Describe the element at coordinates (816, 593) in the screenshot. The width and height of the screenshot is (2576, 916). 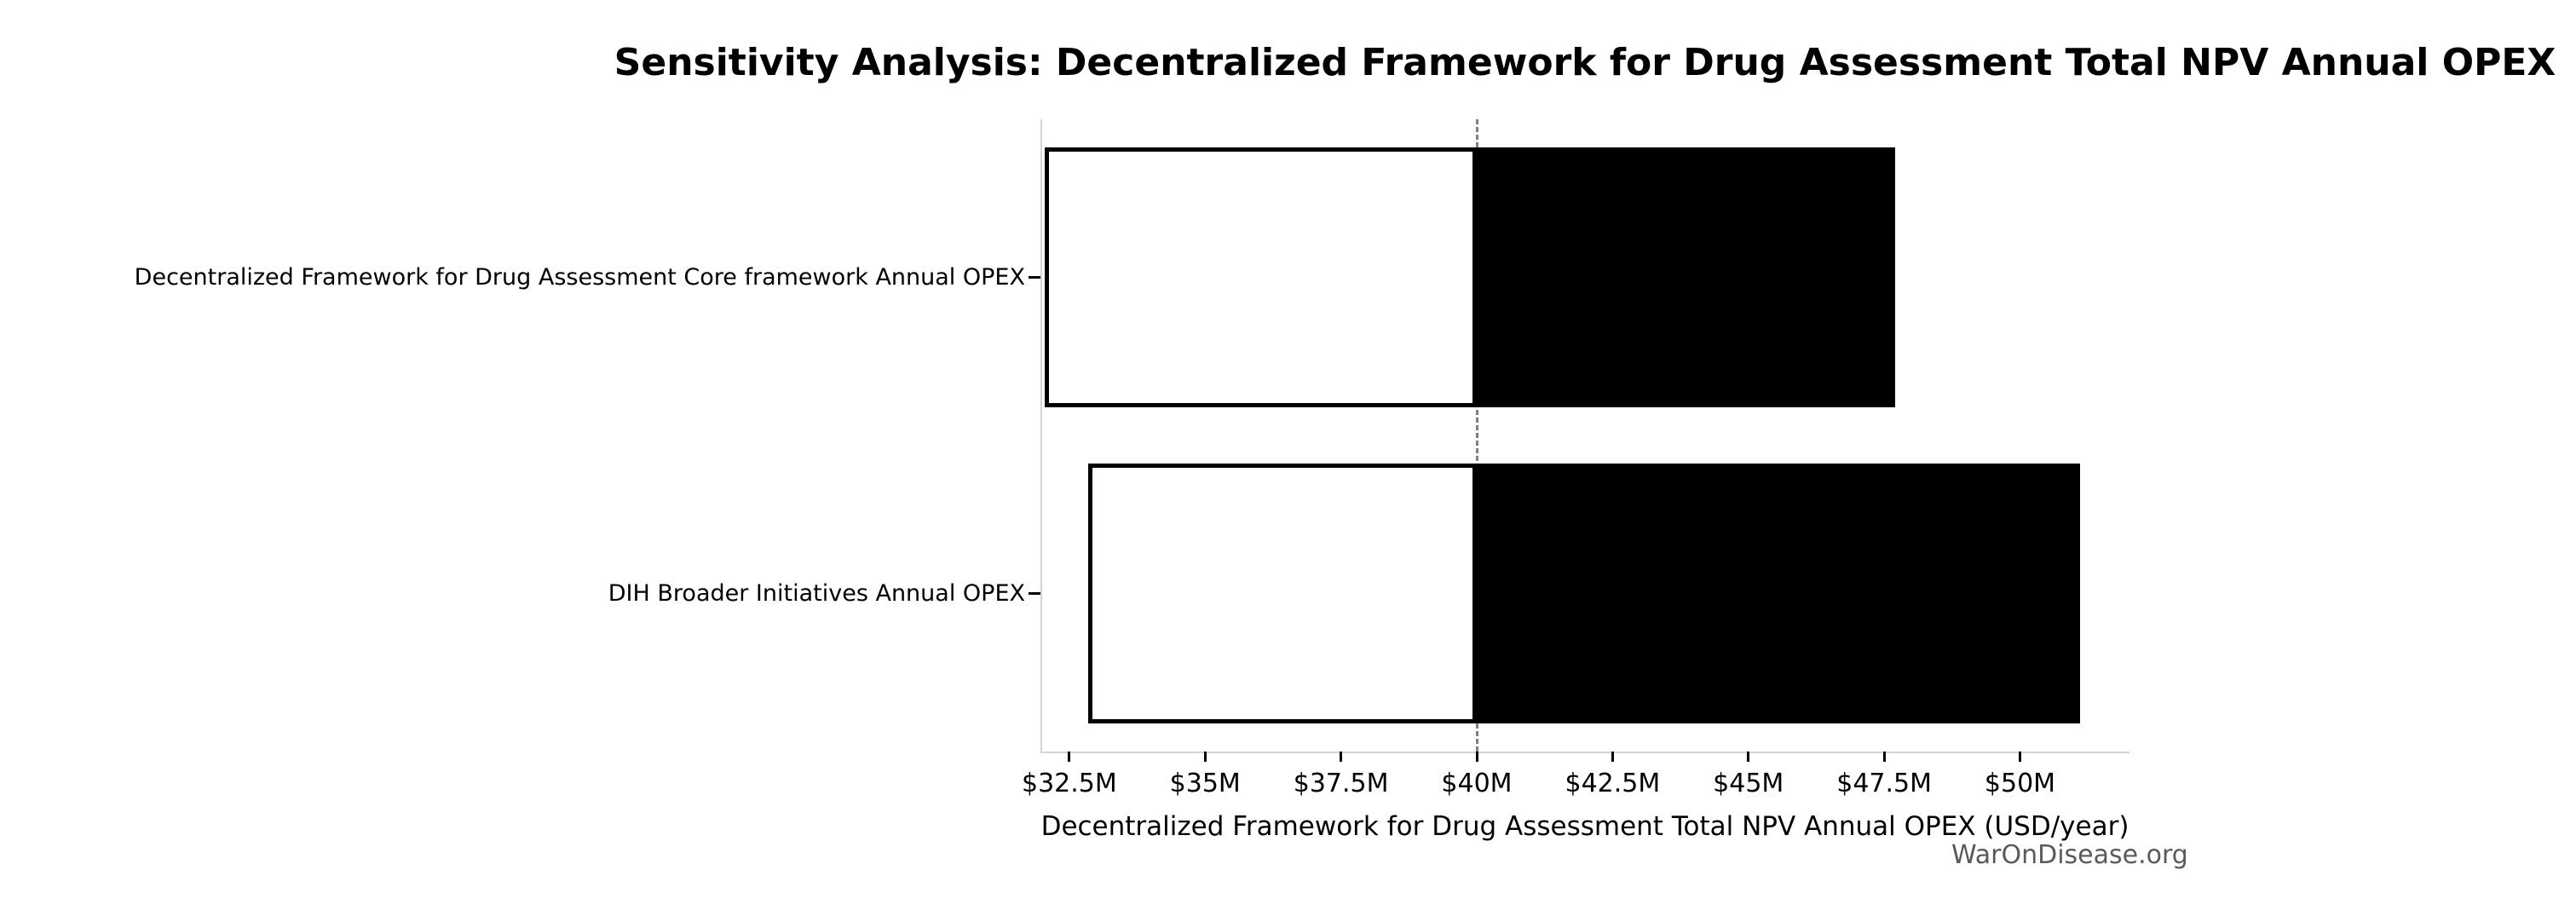
I see `y-tick-label: DIH Broader Initiatives Annual OPEX` at that location.